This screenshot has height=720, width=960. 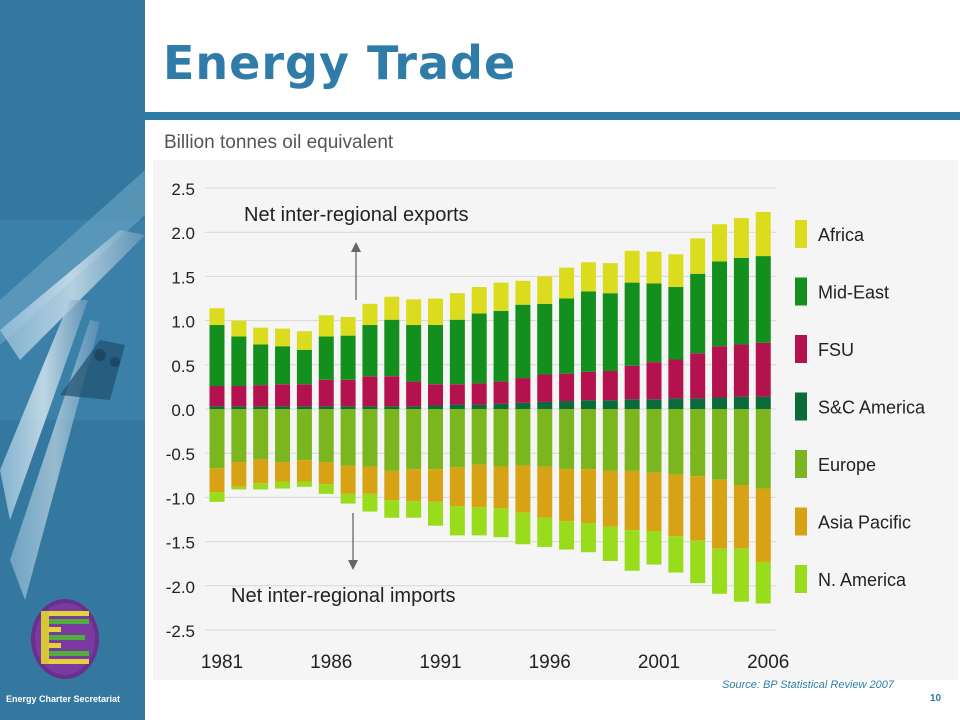 What do you see at coordinates (847, 465) in the screenshot?
I see `legend-label: Europe` at bounding box center [847, 465].